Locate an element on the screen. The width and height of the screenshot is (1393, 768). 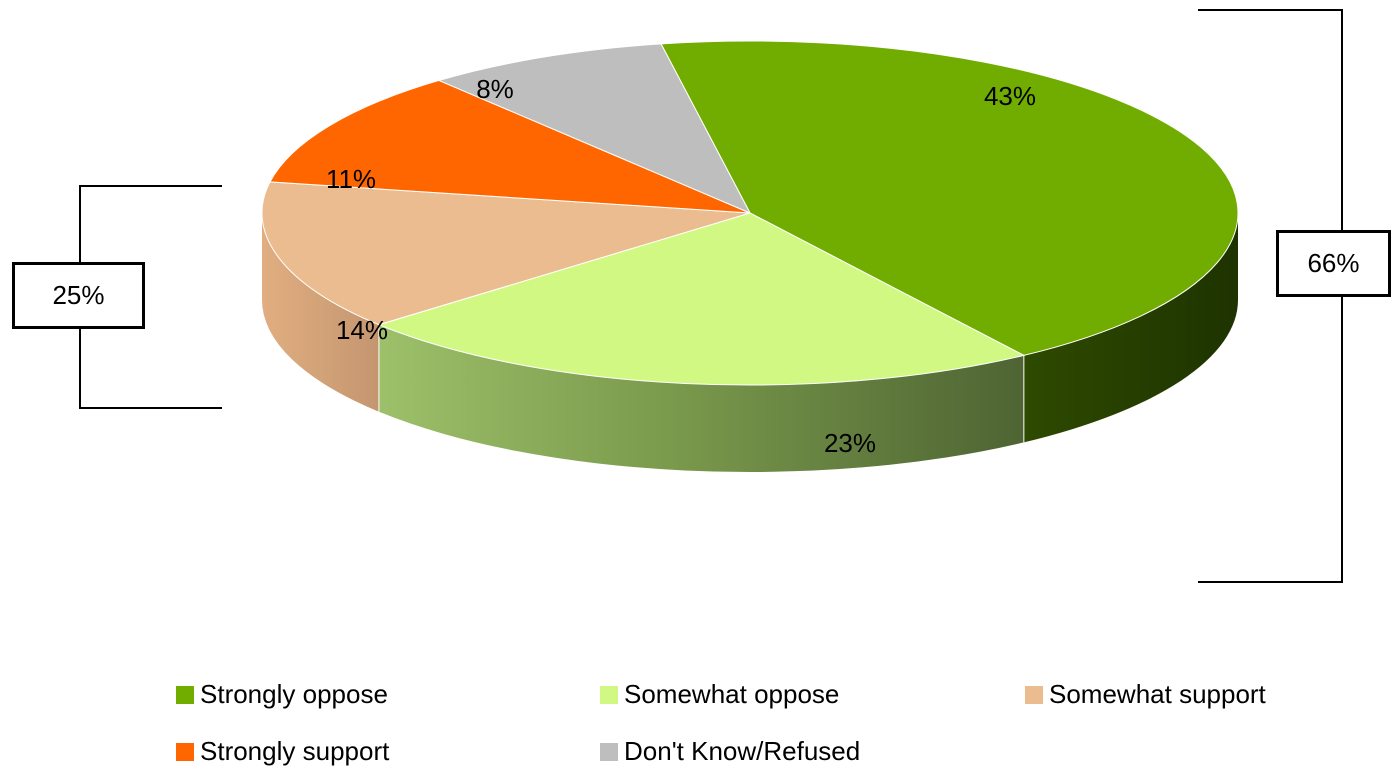
legend-item-somewhat-oppose: Somewhat oppose is located at coordinates (719, 694).